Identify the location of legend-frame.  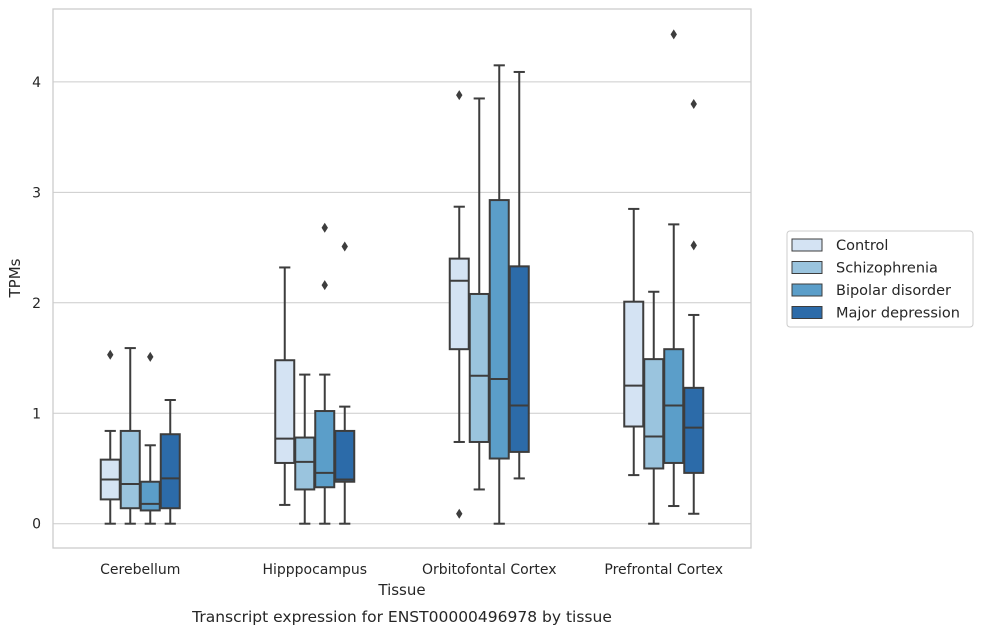
(880, 279).